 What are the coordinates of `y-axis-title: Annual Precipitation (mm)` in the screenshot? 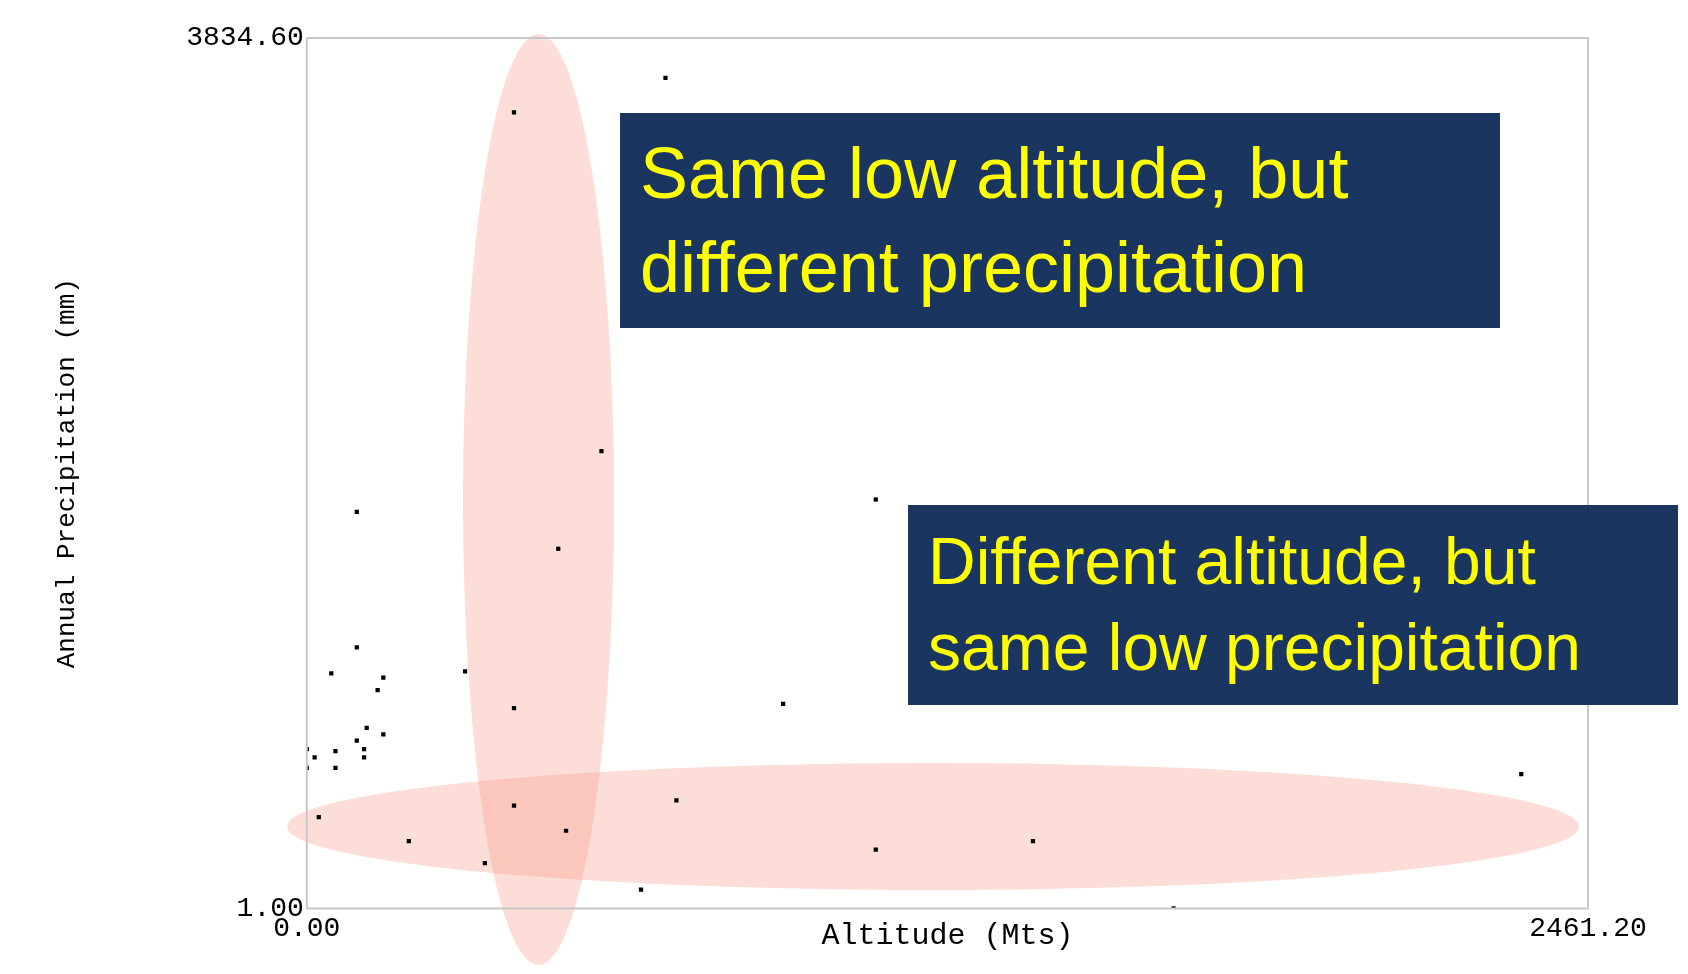 It's located at (67, 473).